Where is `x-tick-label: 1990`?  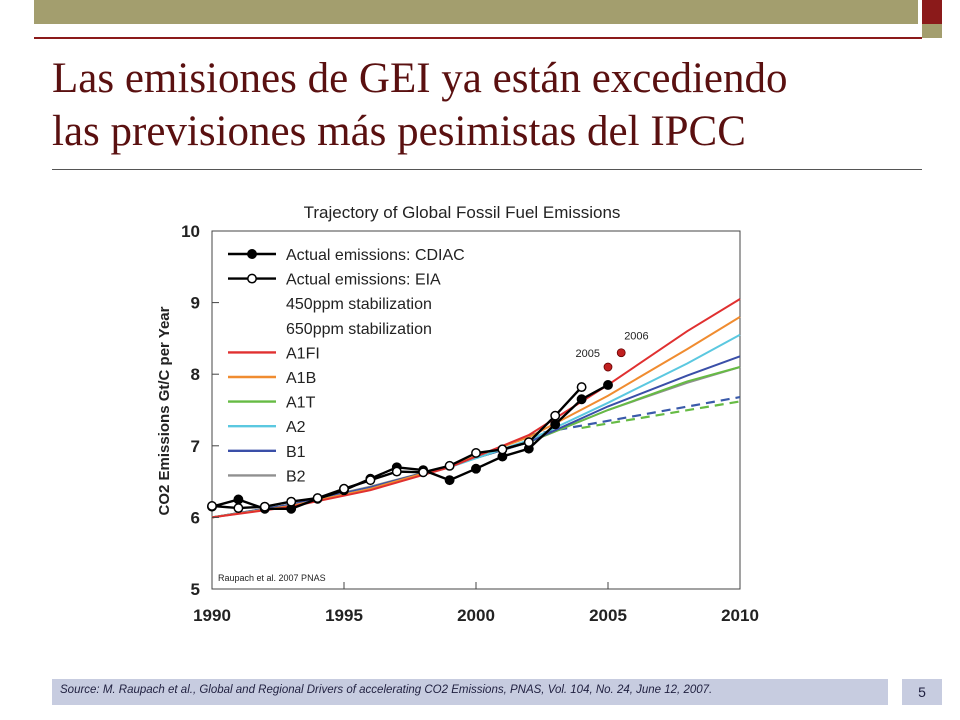
x-tick-label: 1990 is located at coordinates (212, 615).